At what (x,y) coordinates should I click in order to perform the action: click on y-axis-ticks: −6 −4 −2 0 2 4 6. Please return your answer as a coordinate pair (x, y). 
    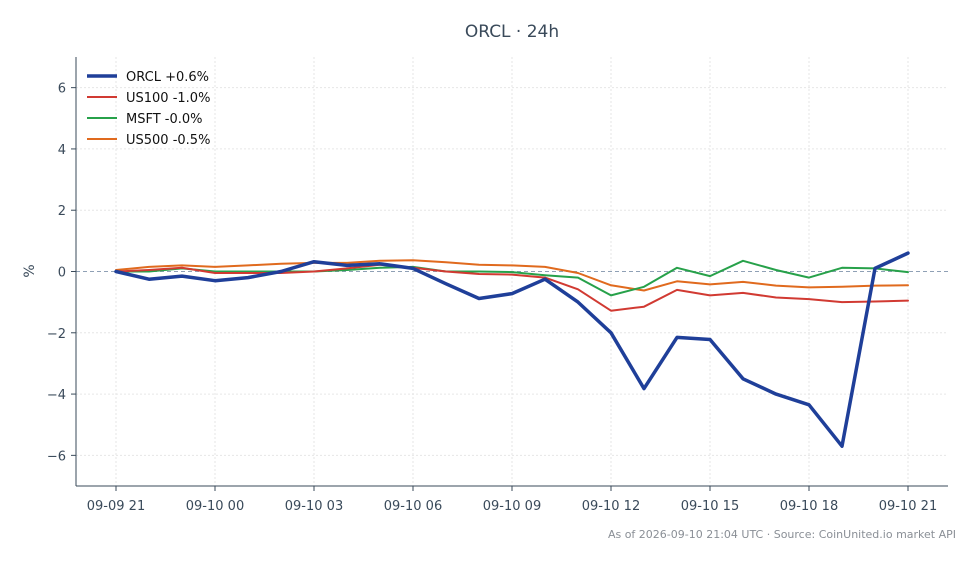
    Looking at the image, I should click on (61, 273).